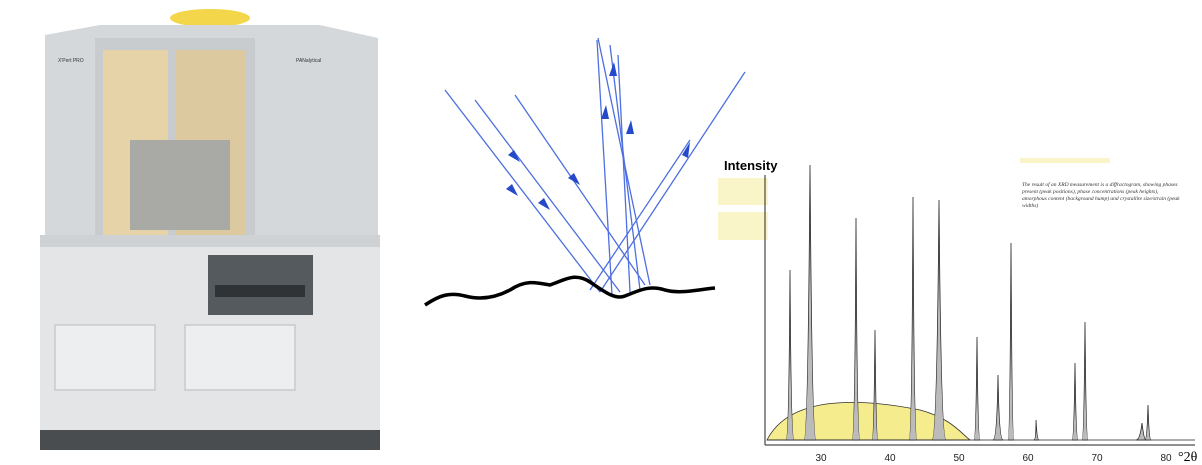 This screenshot has height=465, width=1202. Describe the element at coordinates (959, 458) in the screenshot. I see `x-tick-label: 50` at that location.